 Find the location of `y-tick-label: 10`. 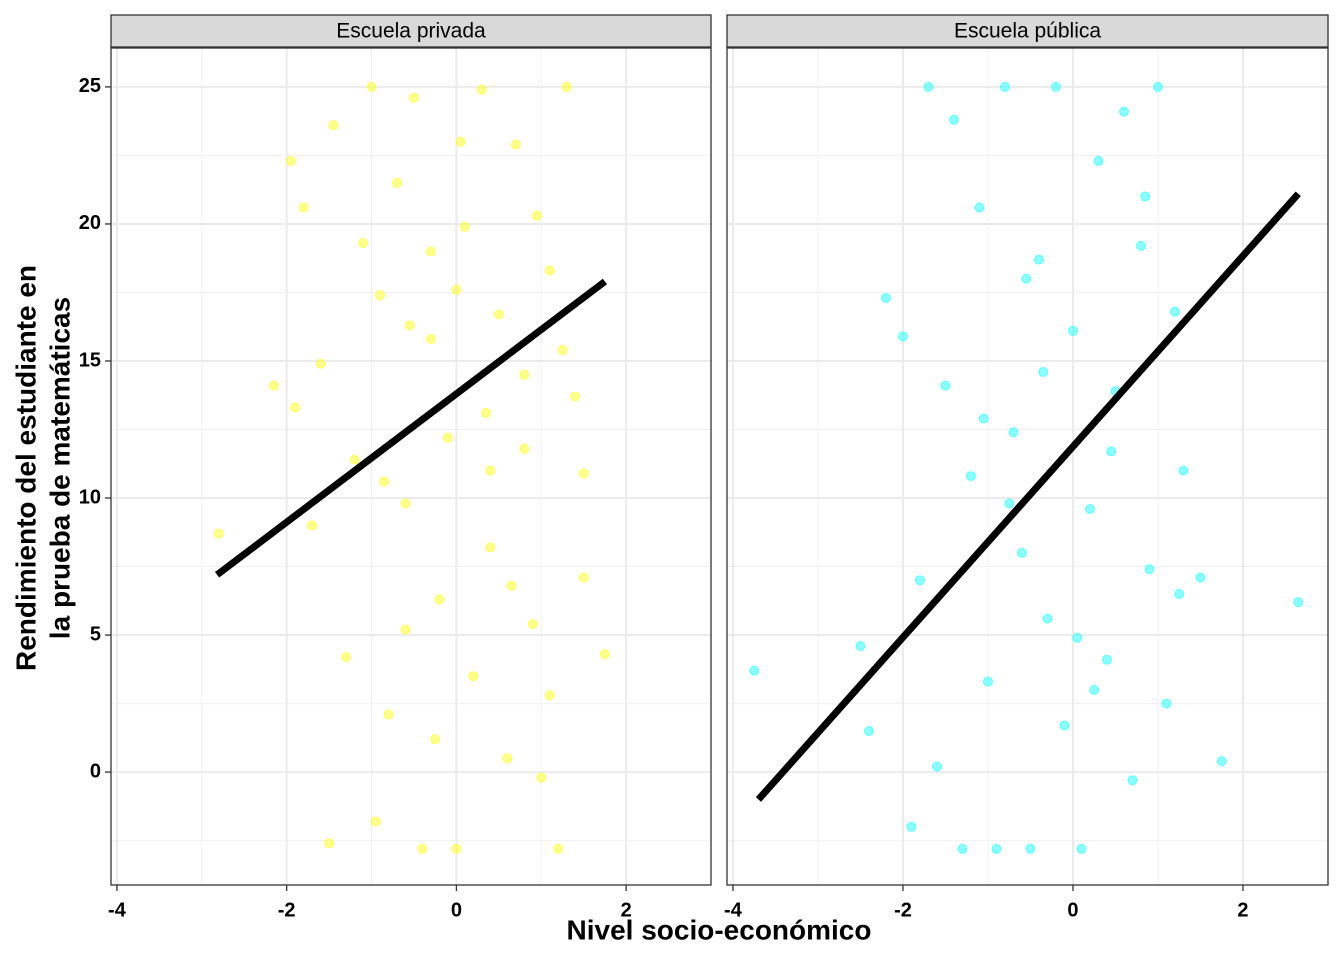

y-tick-label: 10 is located at coordinates (90, 497).